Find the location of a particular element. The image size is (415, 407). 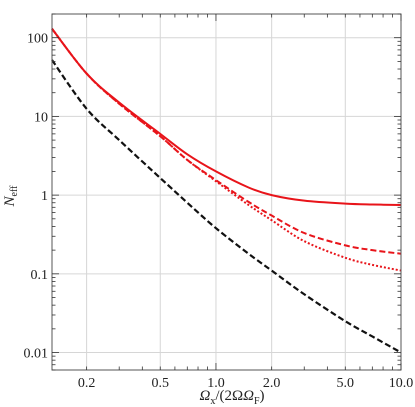

x-tick-label: 2.0 is located at coordinates (272, 383).